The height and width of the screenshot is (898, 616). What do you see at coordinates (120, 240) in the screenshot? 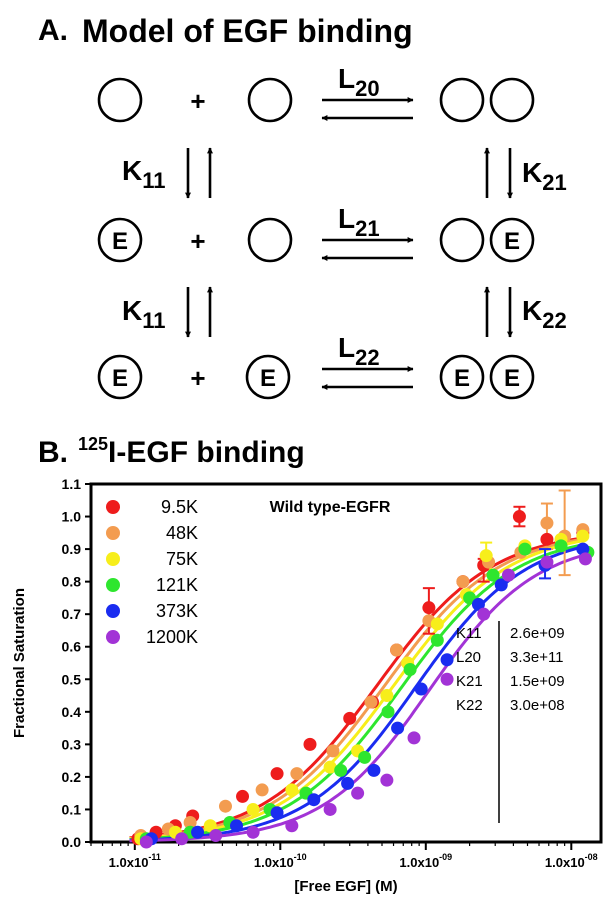
I see `egf-bound-circle-r2-left` at bounding box center [120, 240].